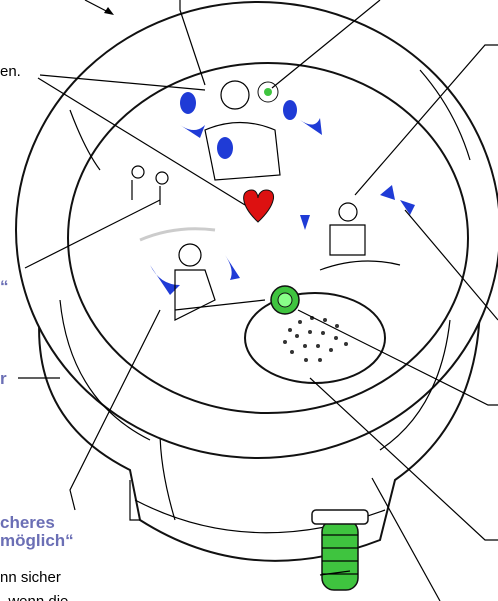 Image resolution: width=498 pixels, height=601 pixels. I want to click on callout: möglich“, so click(37, 540).